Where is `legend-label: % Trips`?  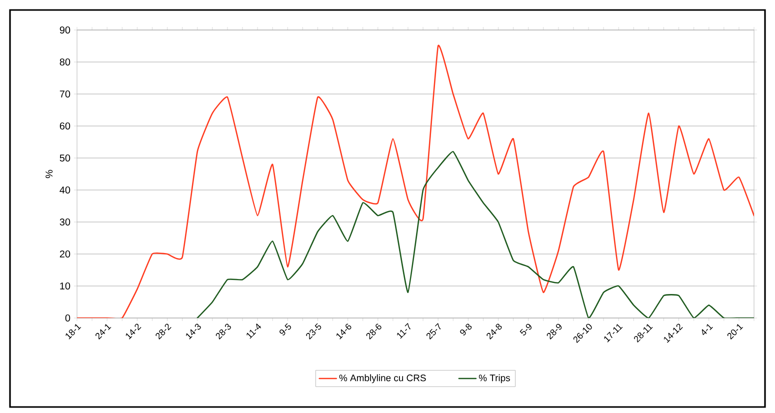
legend-label: % Trips is located at coordinates (494, 379).